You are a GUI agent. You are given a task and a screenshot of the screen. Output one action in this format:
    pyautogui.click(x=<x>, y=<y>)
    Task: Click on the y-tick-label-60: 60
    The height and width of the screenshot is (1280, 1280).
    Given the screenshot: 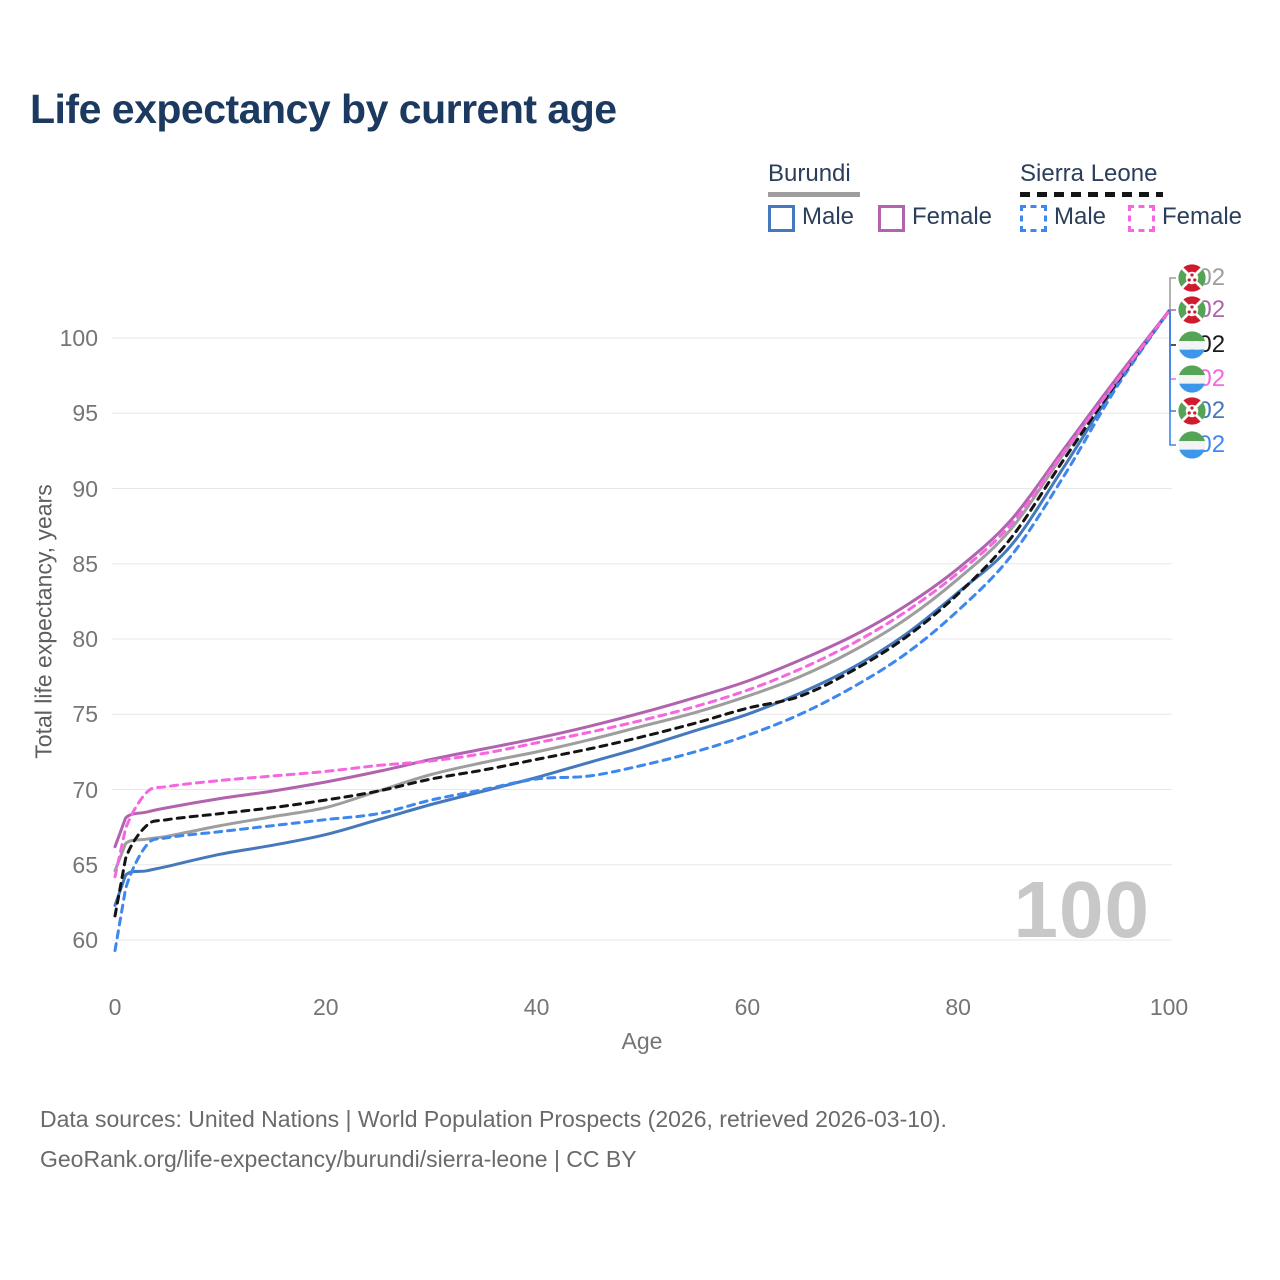 What is the action you would take?
    pyautogui.click(x=85, y=940)
    